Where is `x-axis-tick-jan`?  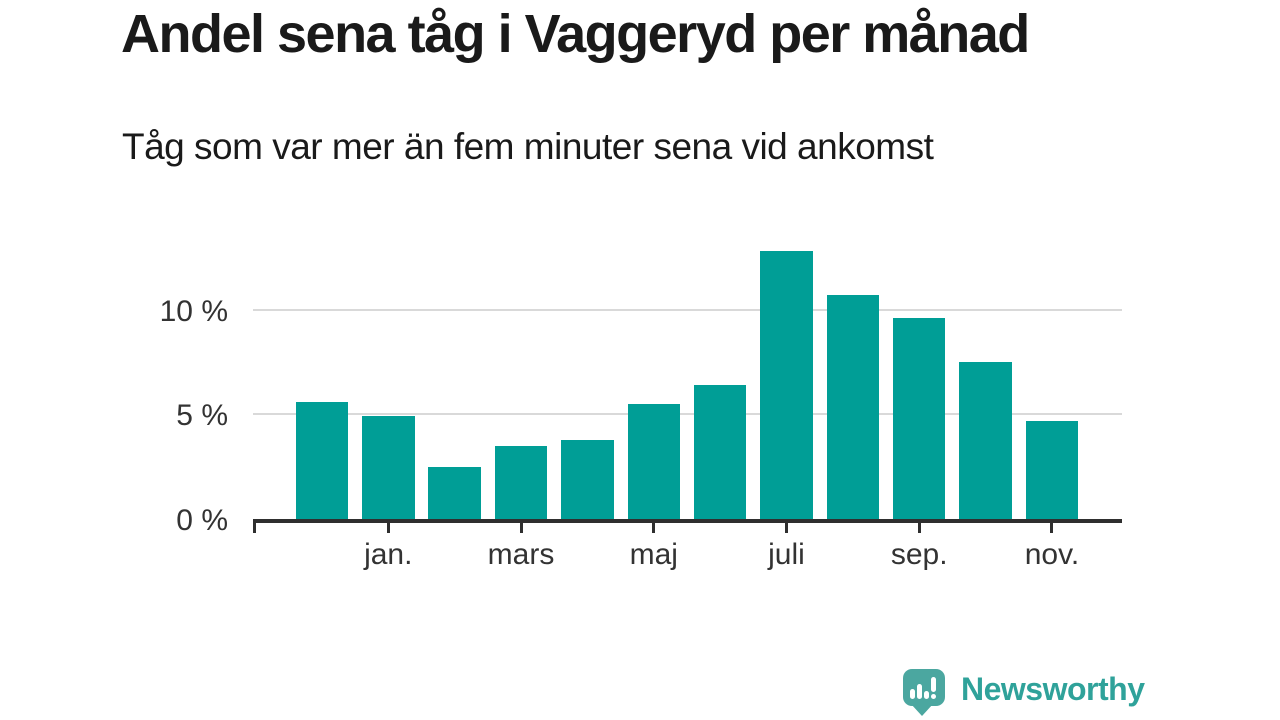 x-axis-tick-jan is located at coordinates (388, 528).